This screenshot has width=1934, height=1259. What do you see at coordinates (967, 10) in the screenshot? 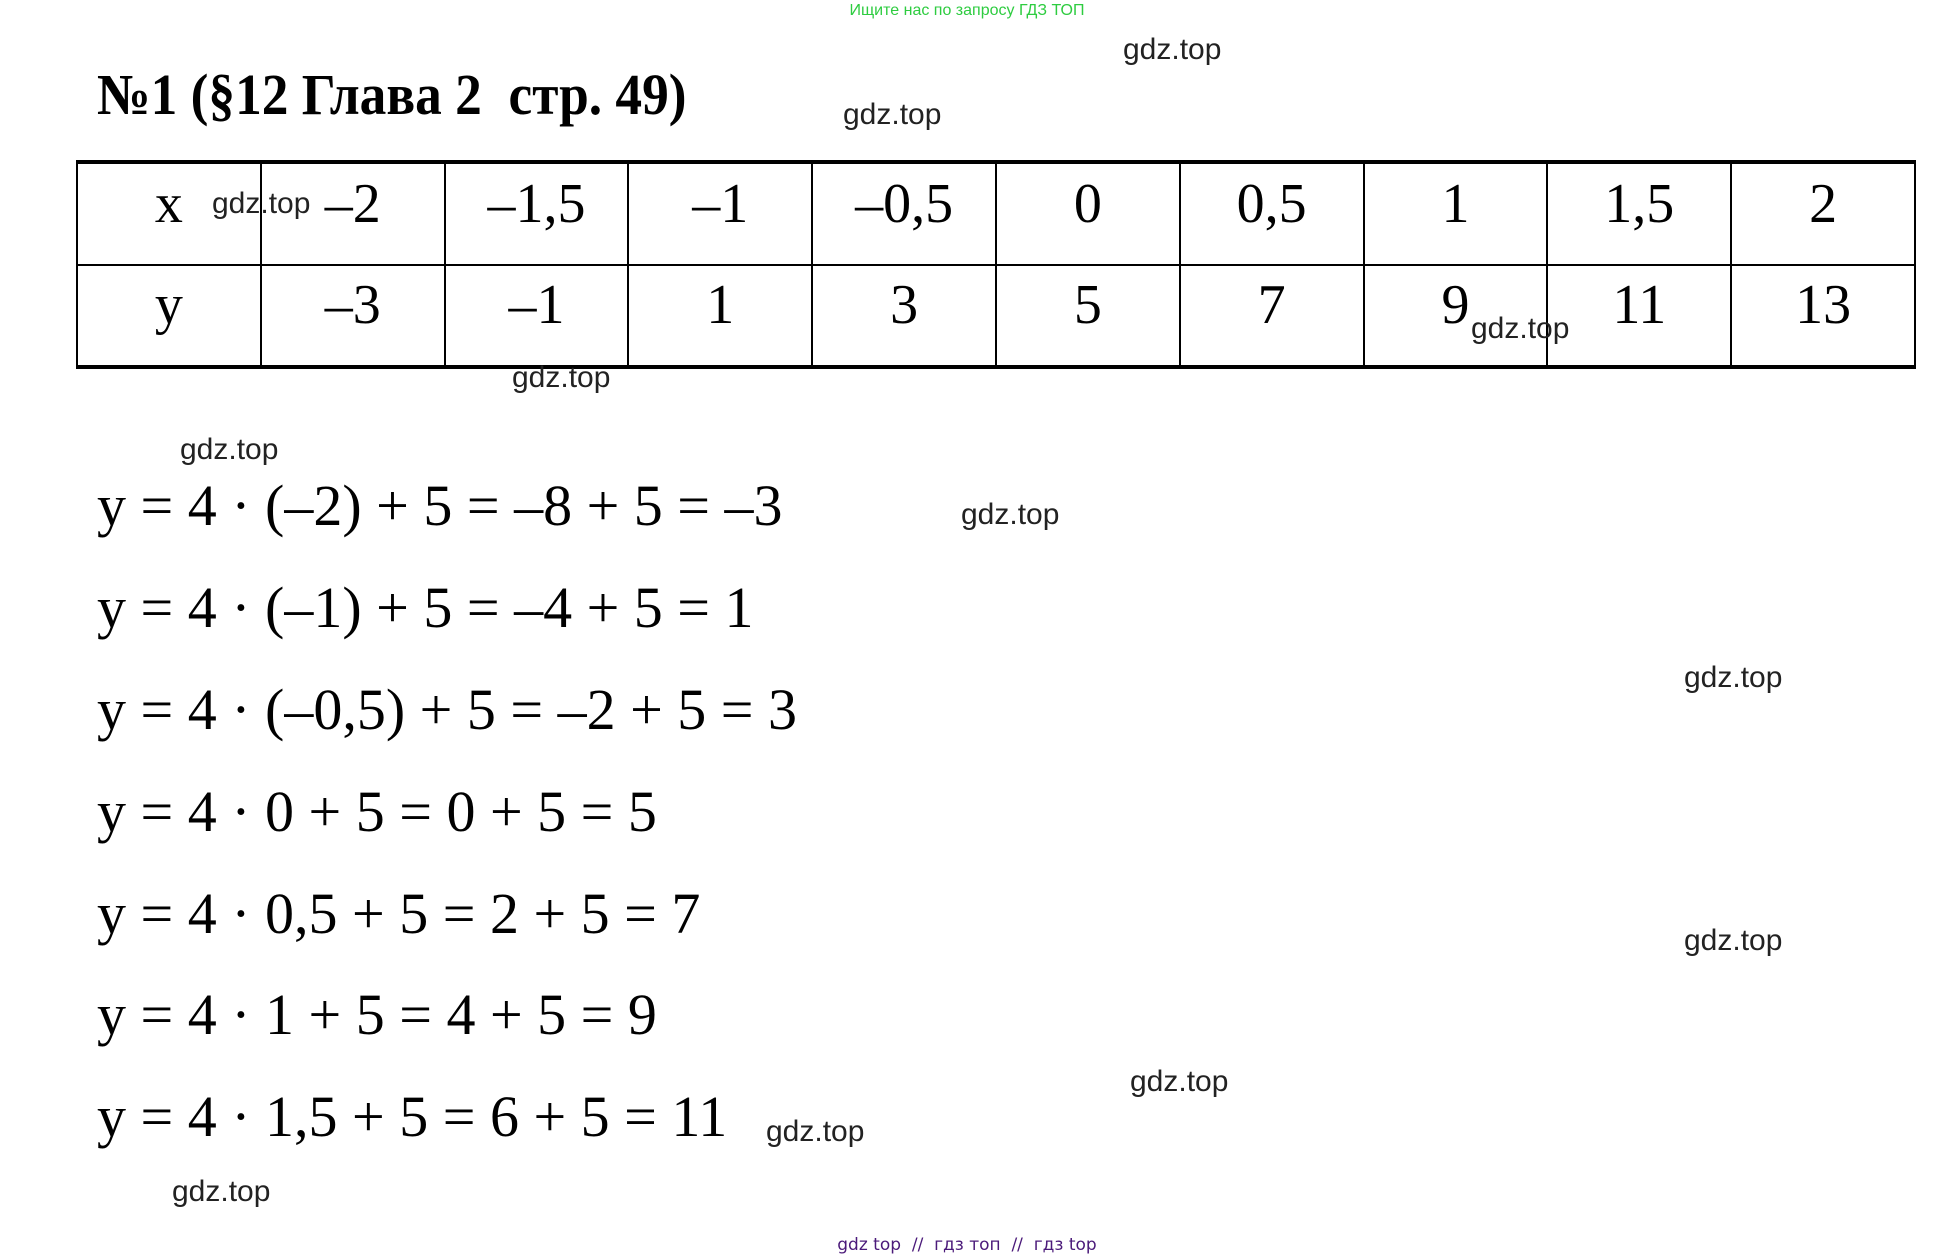
I see `search-banner: Ищите нас по запросу ГДЗ ТОП` at bounding box center [967, 10].